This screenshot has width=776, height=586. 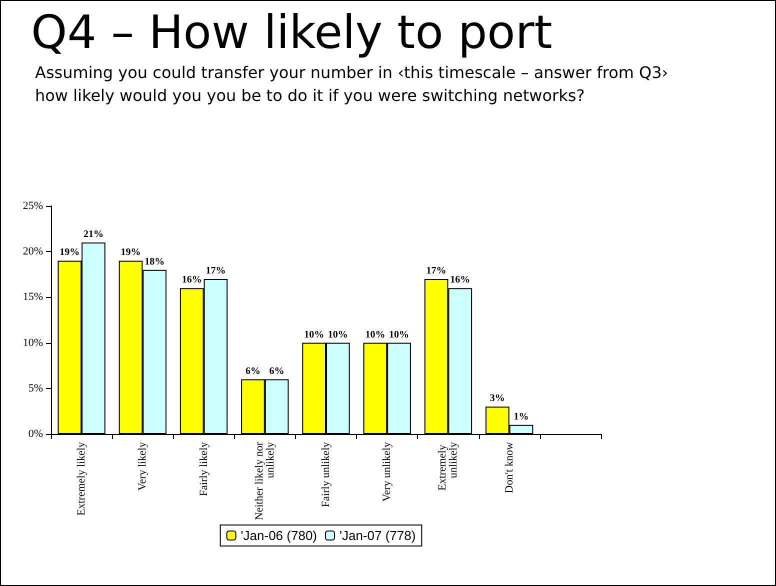 I want to click on y-tick-label: 5%, so click(x=35, y=388).